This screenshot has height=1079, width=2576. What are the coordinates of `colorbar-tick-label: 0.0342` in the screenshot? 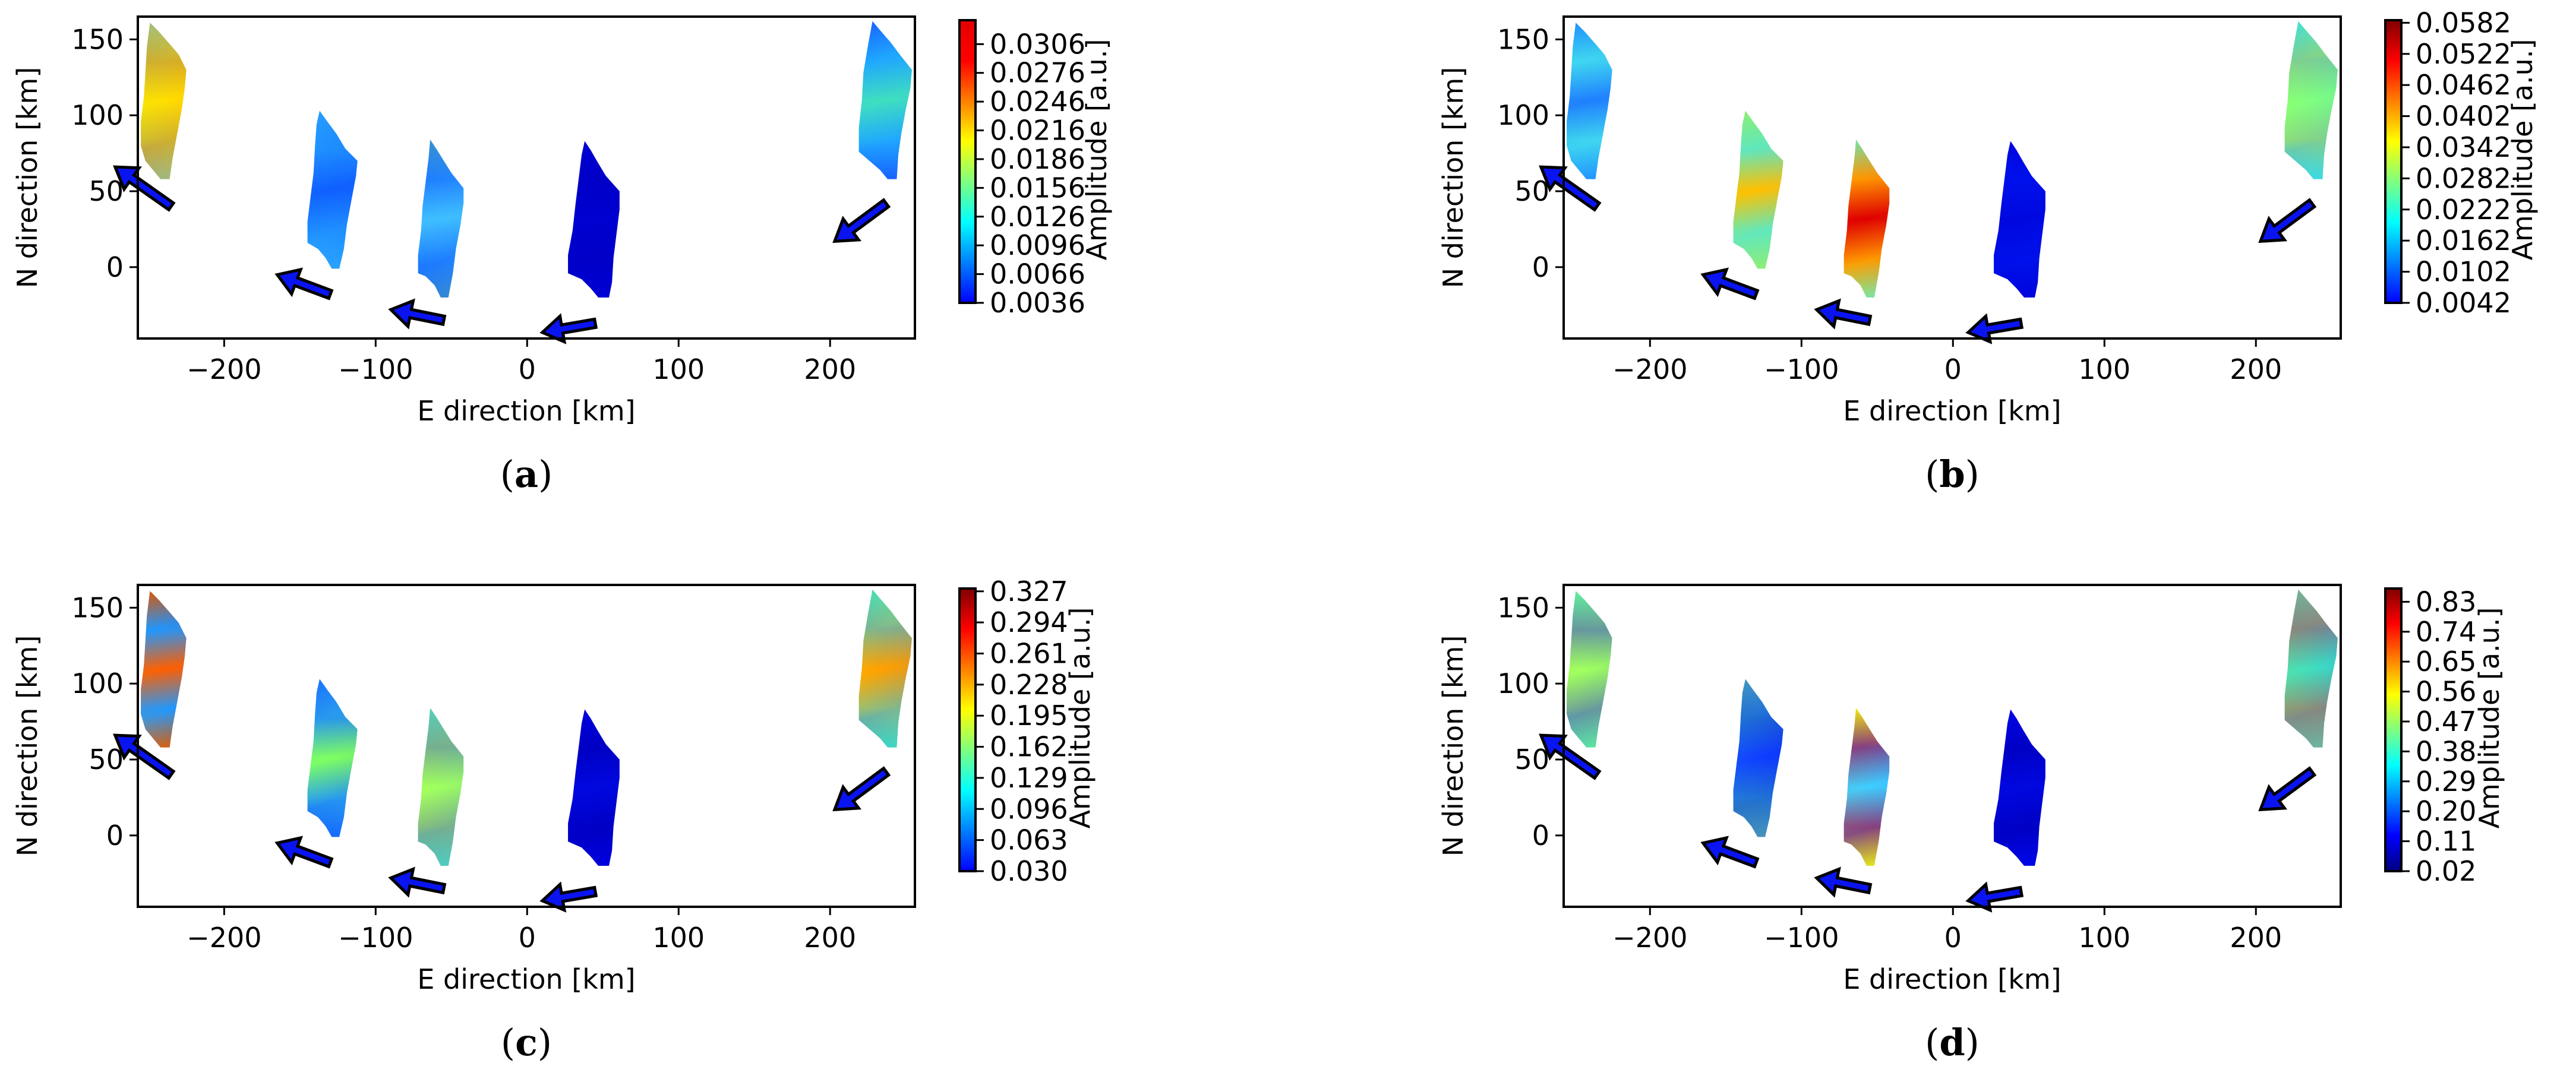 It's located at (2463, 147).